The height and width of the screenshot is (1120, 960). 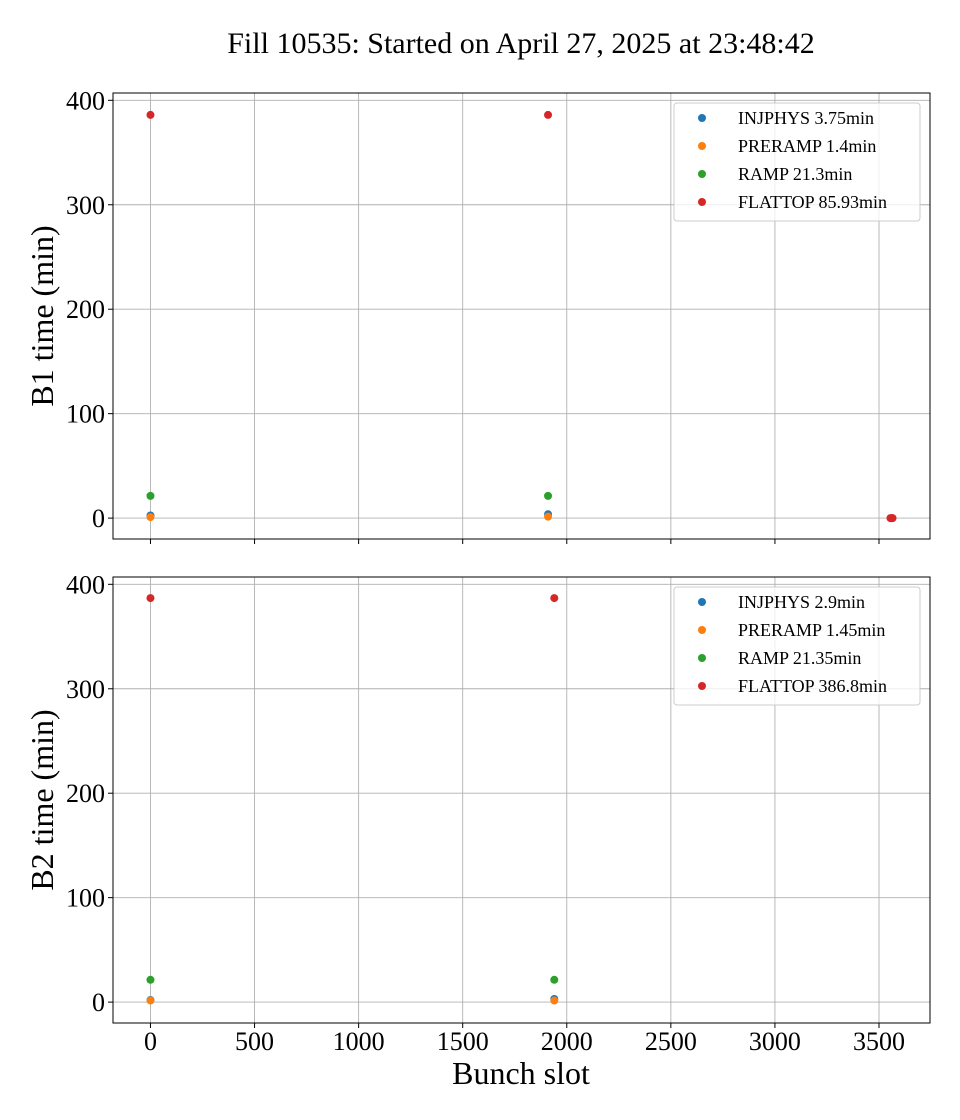 I want to click on y-tick-label-b2-3: 300, so click(x=85, y=689).